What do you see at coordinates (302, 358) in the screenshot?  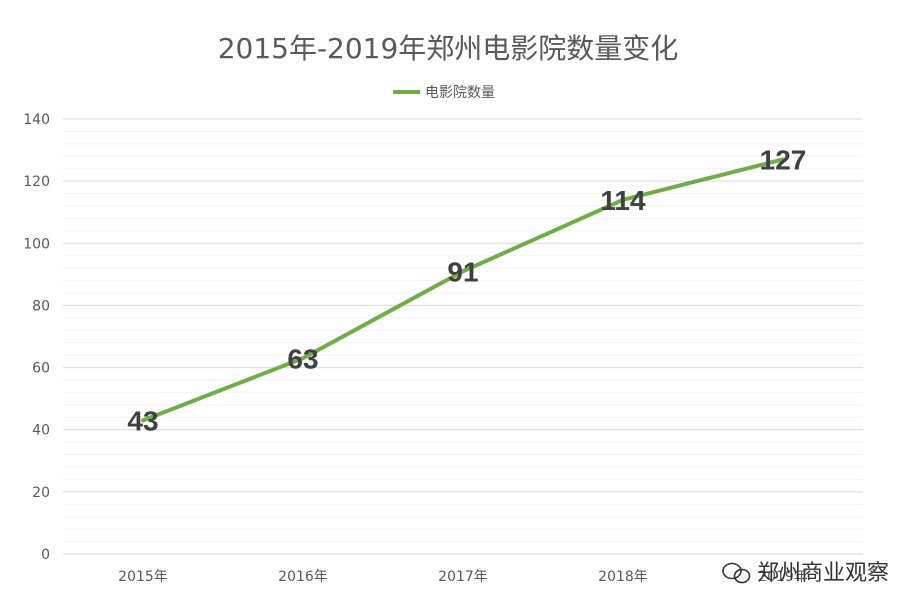 I see `data-label: 63` at bounding box center [302, 358].